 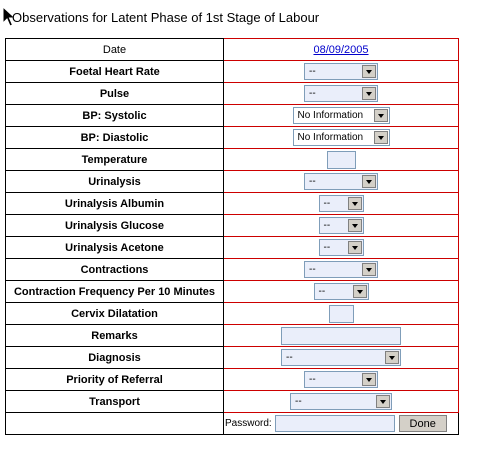 What do you see at coordinates (341, 401) in the screenshot?
I see `transport-select: --` at bounding box center [341, 401].